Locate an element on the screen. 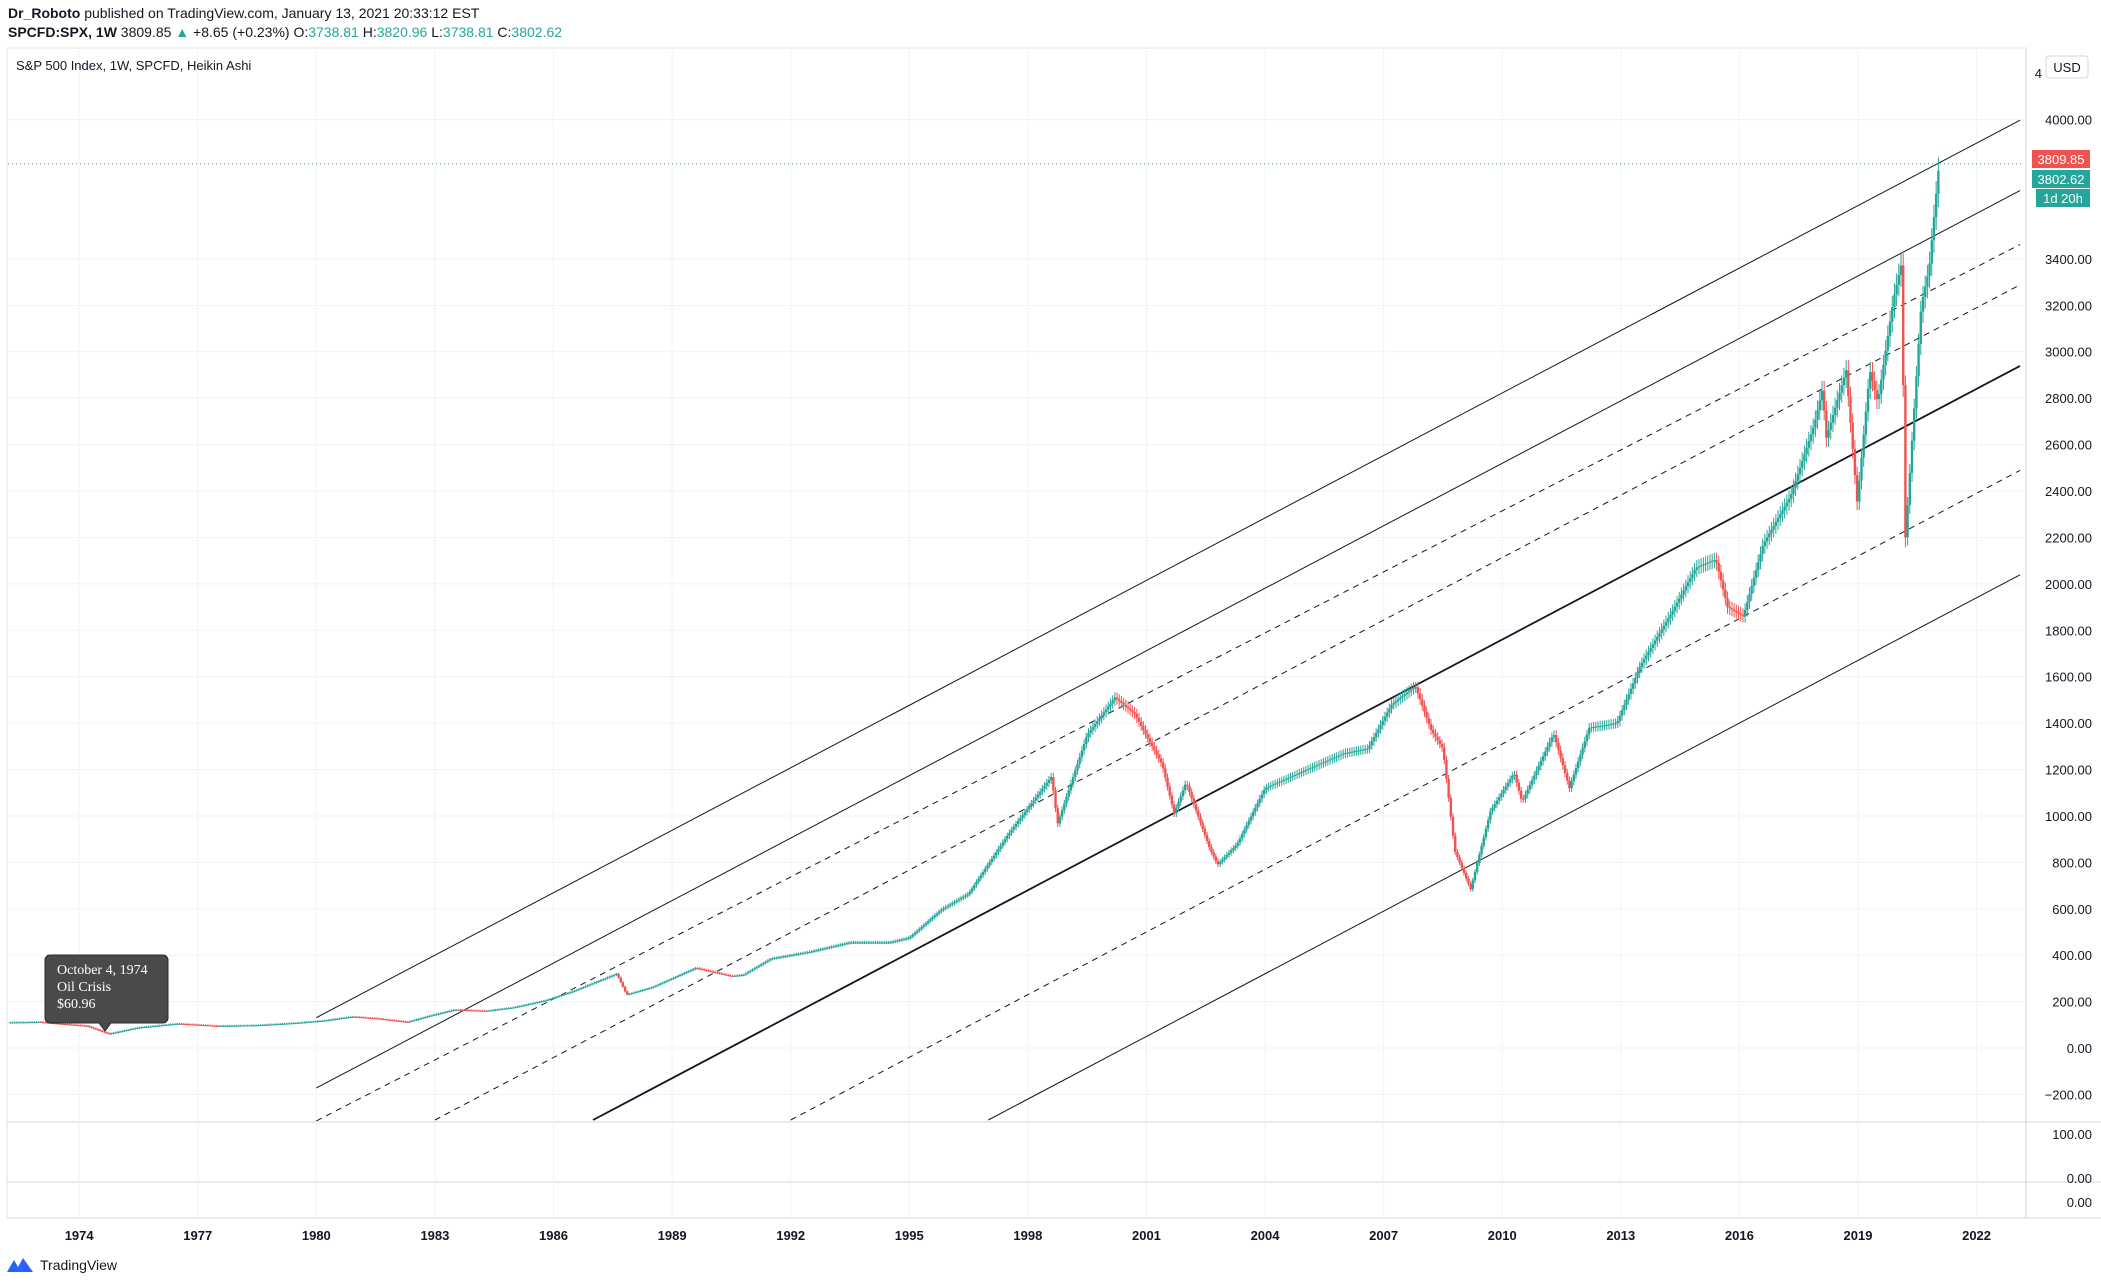 This screenshot has width=2101, height=1287. footer-branding: TradingView is located at coordinates (61, 1265).